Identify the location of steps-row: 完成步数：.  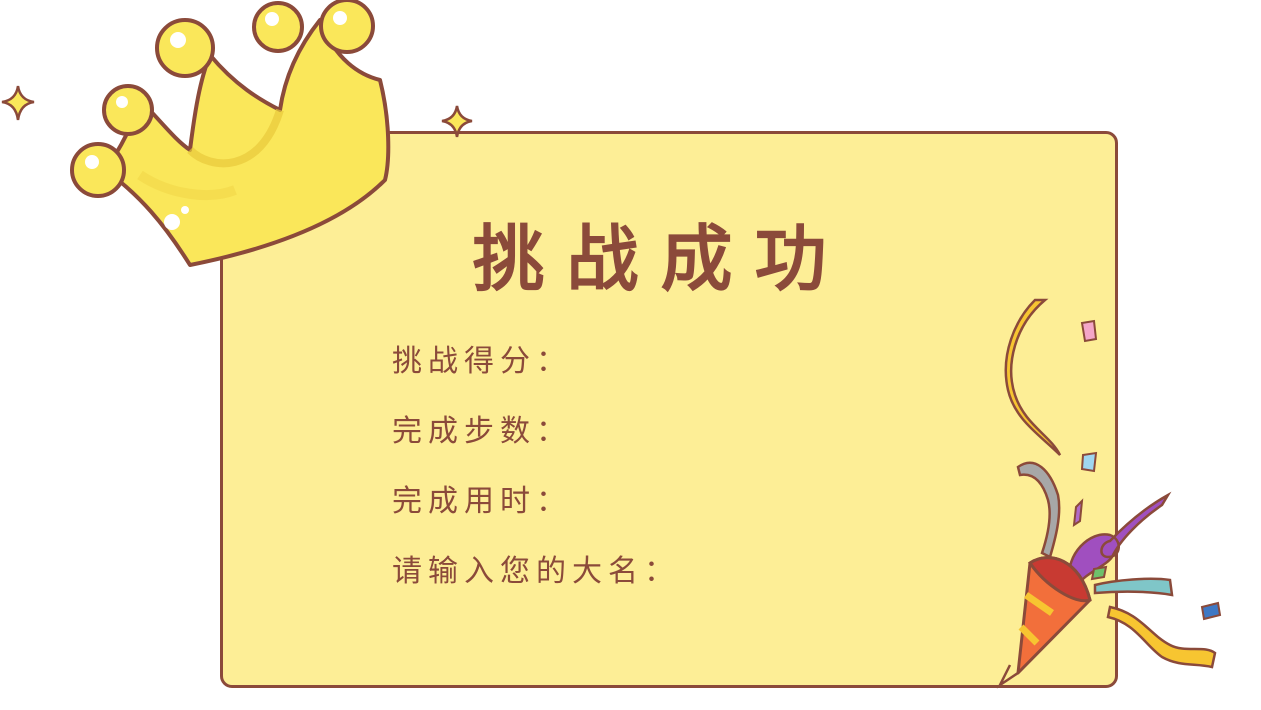
(650, 428).